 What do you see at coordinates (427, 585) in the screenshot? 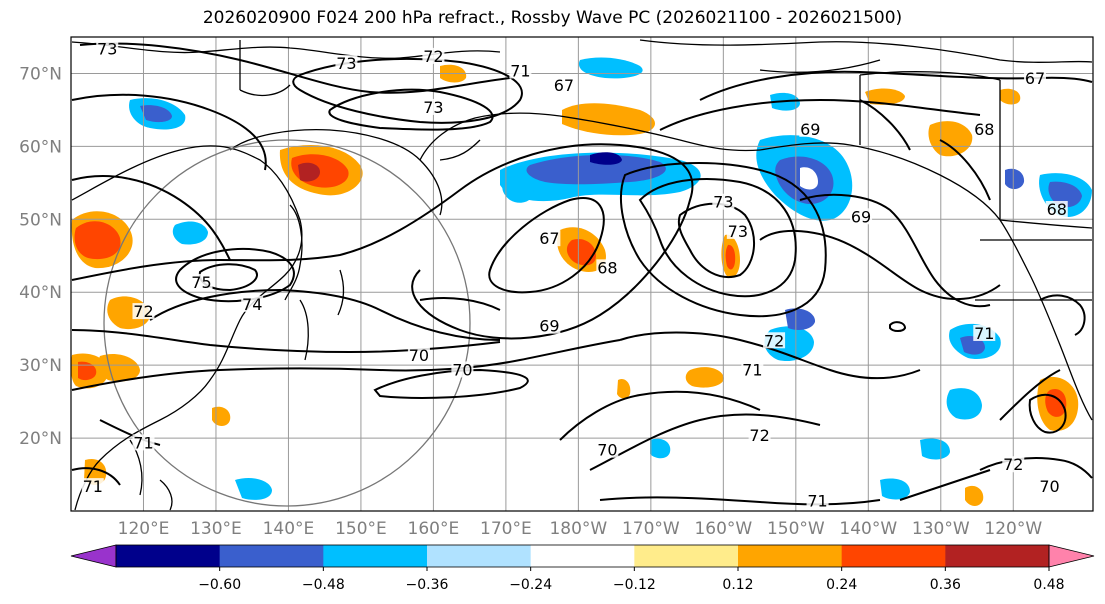
I see `colorbar-tick-label: −0.36` at bounding box center [427, 585].